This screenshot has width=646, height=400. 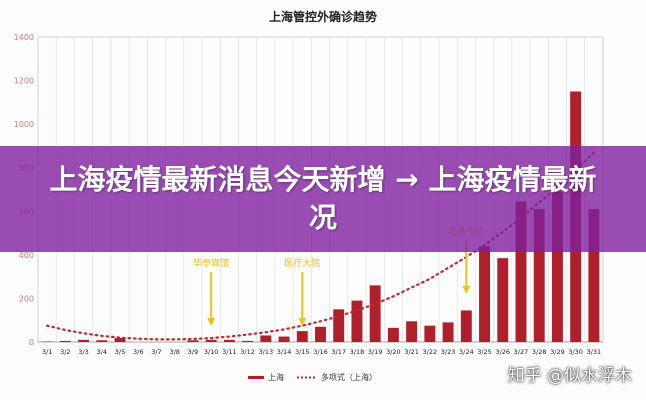 What do you see at coordinates (430, 352) in the screenshot?
I see `x-tick-label: 3/22` at bounding box center [430, 352].